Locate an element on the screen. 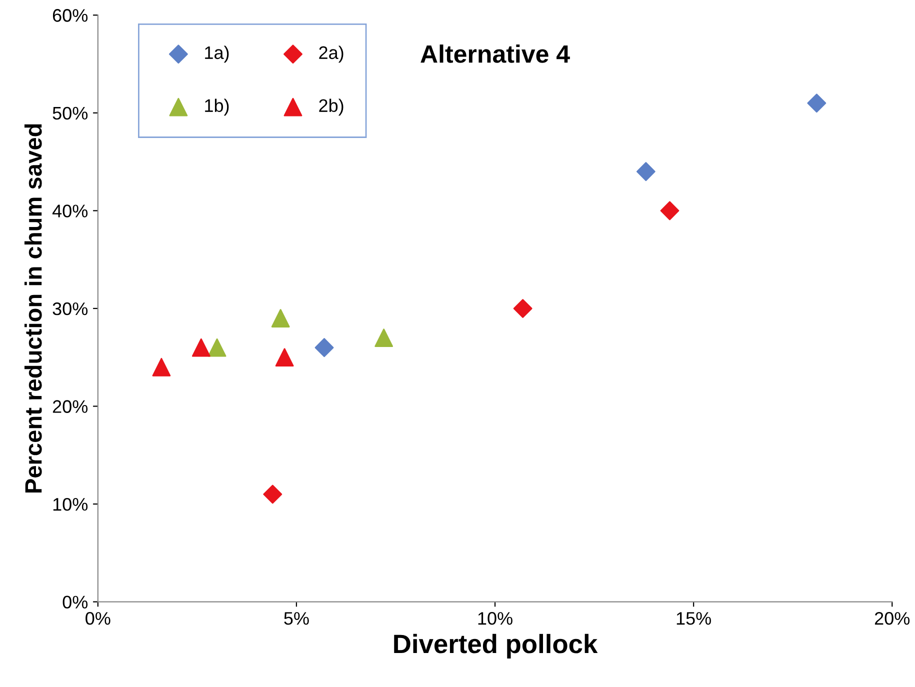  y-tick-label: 10% is located at coordinates (70, 504).